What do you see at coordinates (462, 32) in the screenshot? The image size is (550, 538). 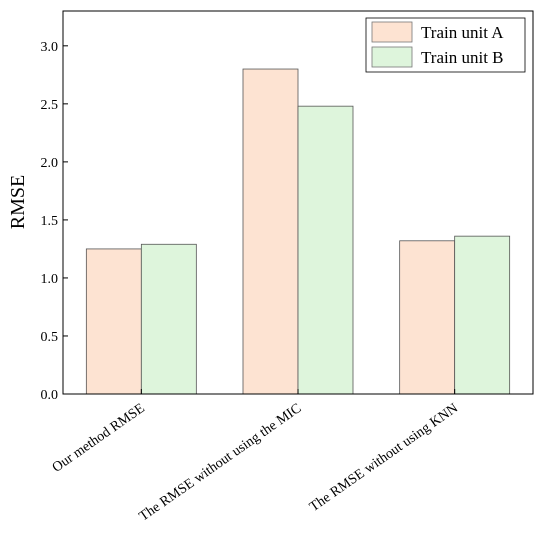 I see `legend-label-train-unit-a: Train unit A` at bounding box center [462, 32].